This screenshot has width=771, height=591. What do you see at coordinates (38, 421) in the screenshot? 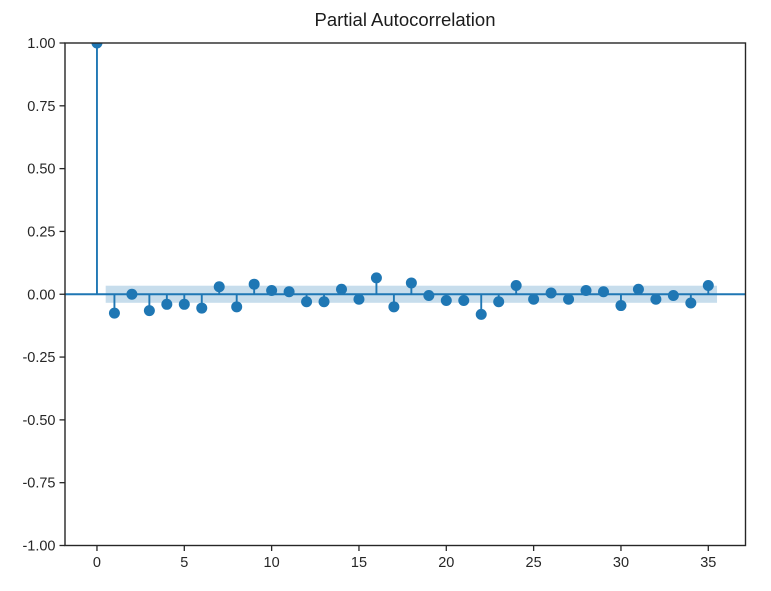
I see `y-tick-label: -0.50` at bounding box center [38, 421].